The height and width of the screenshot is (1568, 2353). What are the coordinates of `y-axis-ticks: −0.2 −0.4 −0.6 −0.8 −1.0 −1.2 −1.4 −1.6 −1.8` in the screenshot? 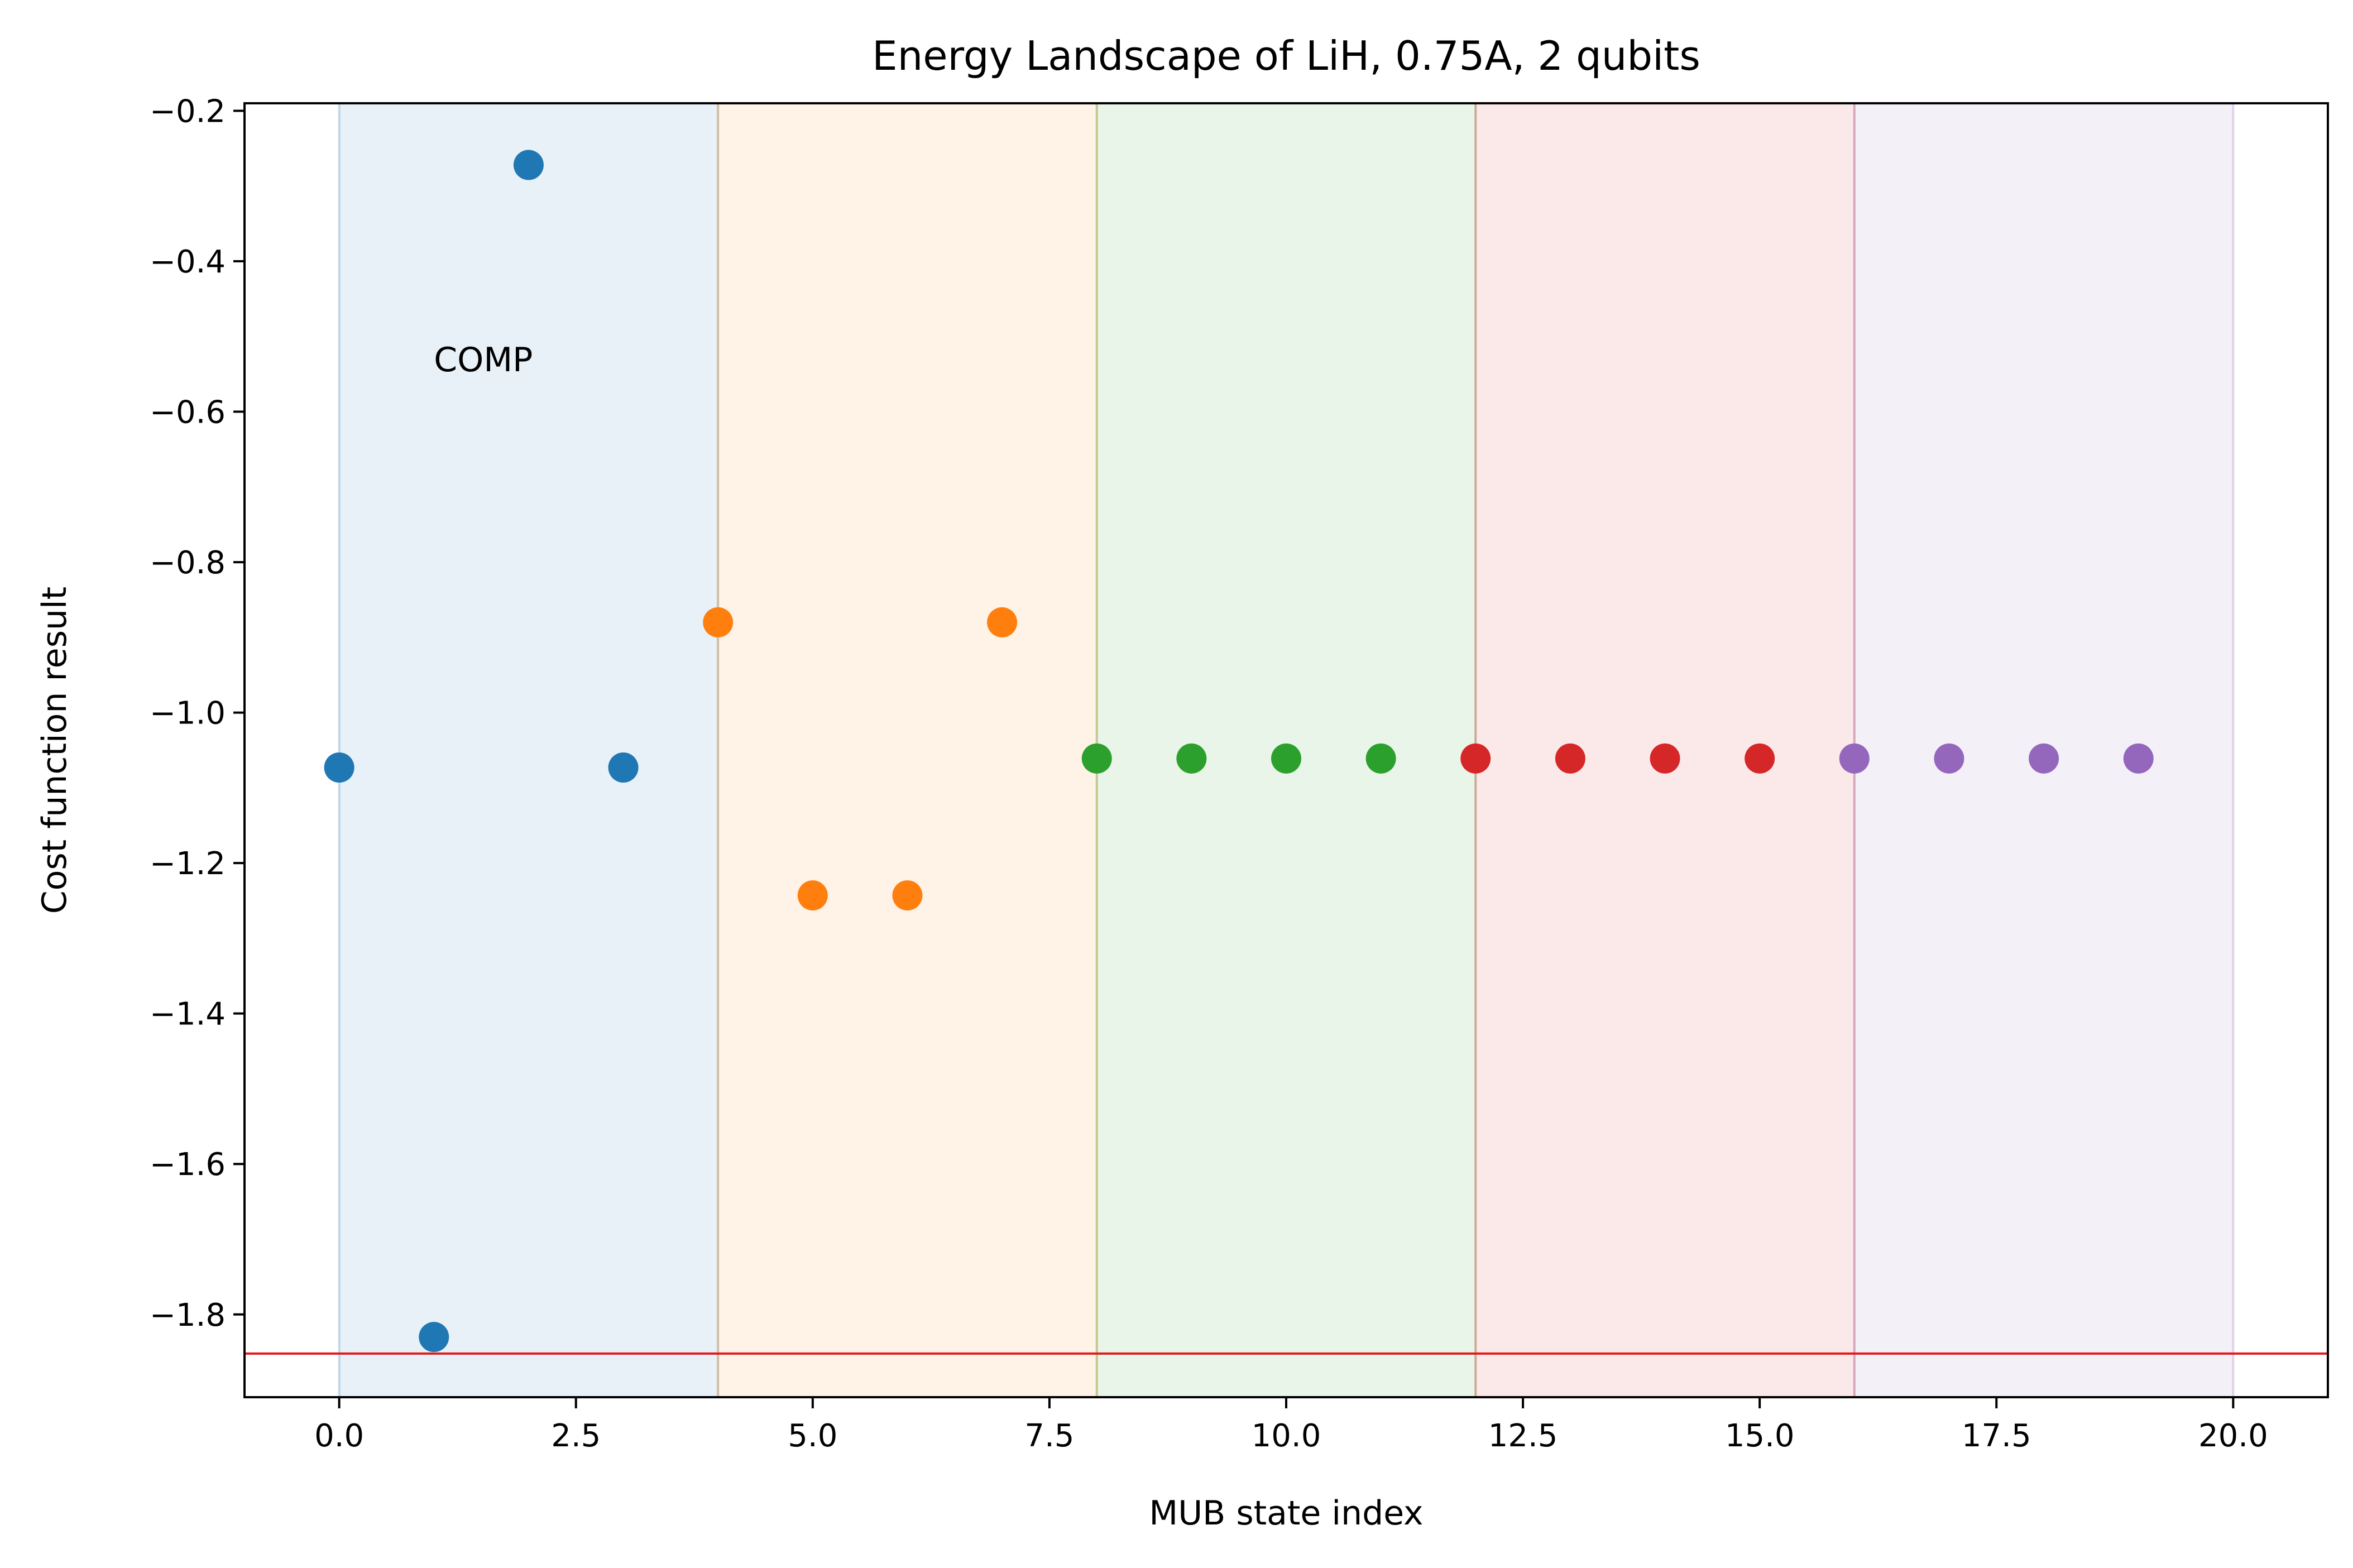 It's located at (197, 713).